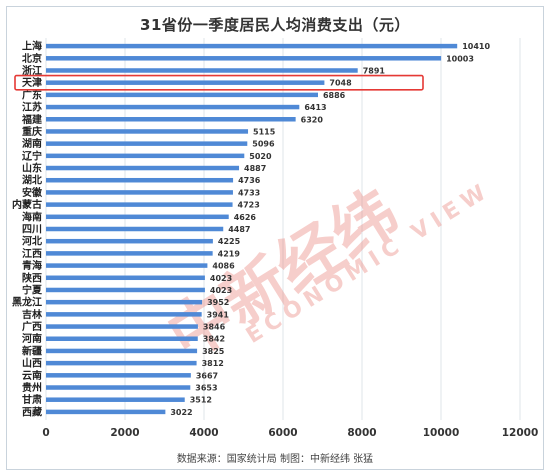 Image resolution: width=550 pixels, height=475 pixels. I want to click on value-label: 5020, so click(260, 156).